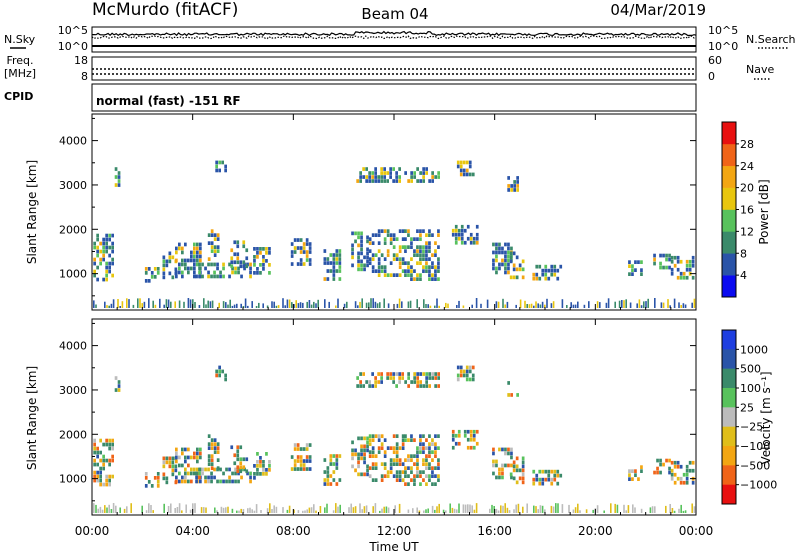 The height and width of the screenshot is (554, 800). Describe the element at coordinates (394, 14) in the screenshot. I see `beam-title: Beam 04` at that location.